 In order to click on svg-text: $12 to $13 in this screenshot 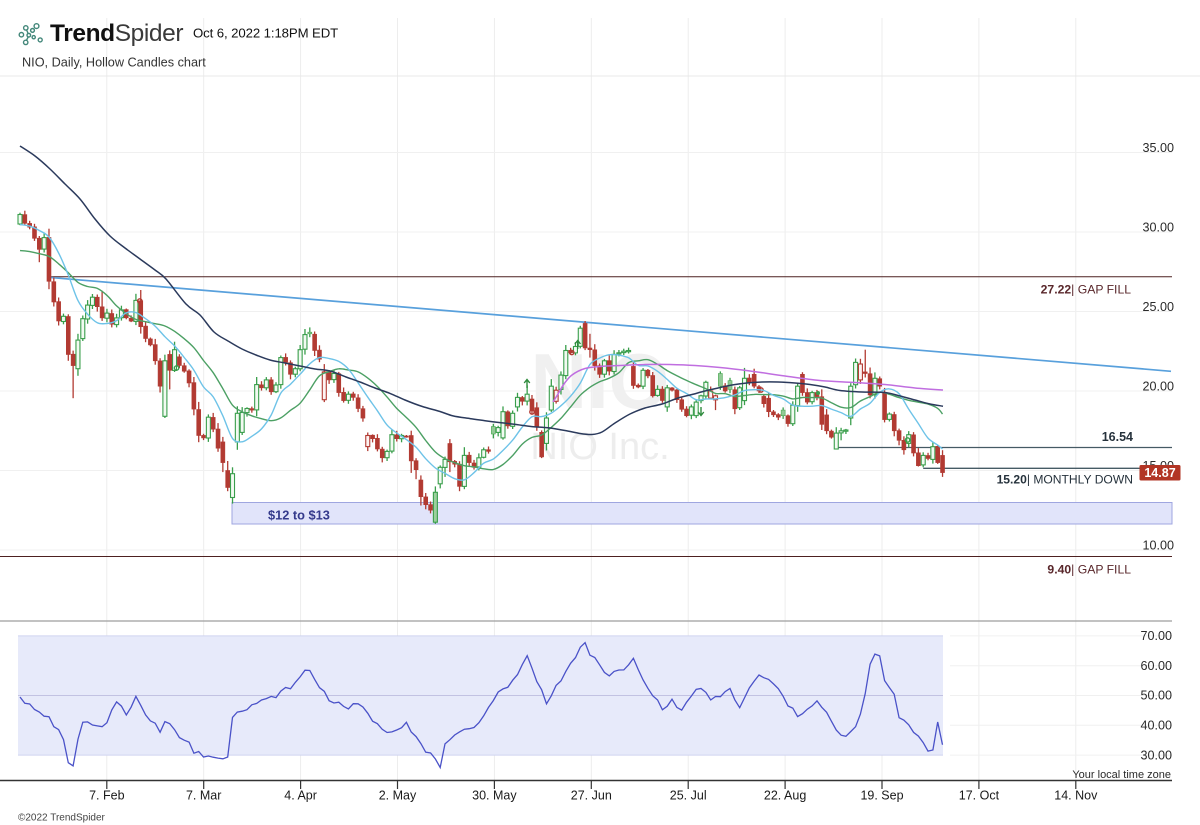, I will do `click(299, 514)`.